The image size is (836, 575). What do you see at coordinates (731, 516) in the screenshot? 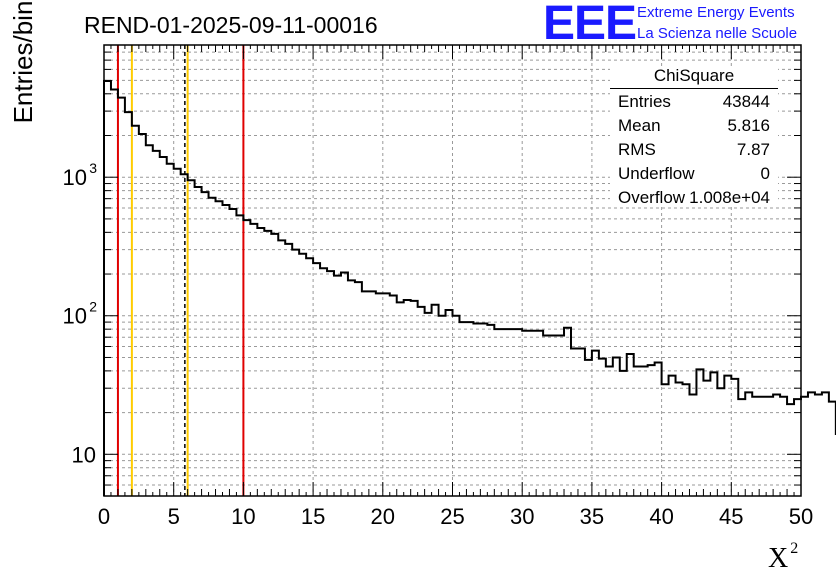
I see `x-tick-label: 45` at bounding box center [731, 516].